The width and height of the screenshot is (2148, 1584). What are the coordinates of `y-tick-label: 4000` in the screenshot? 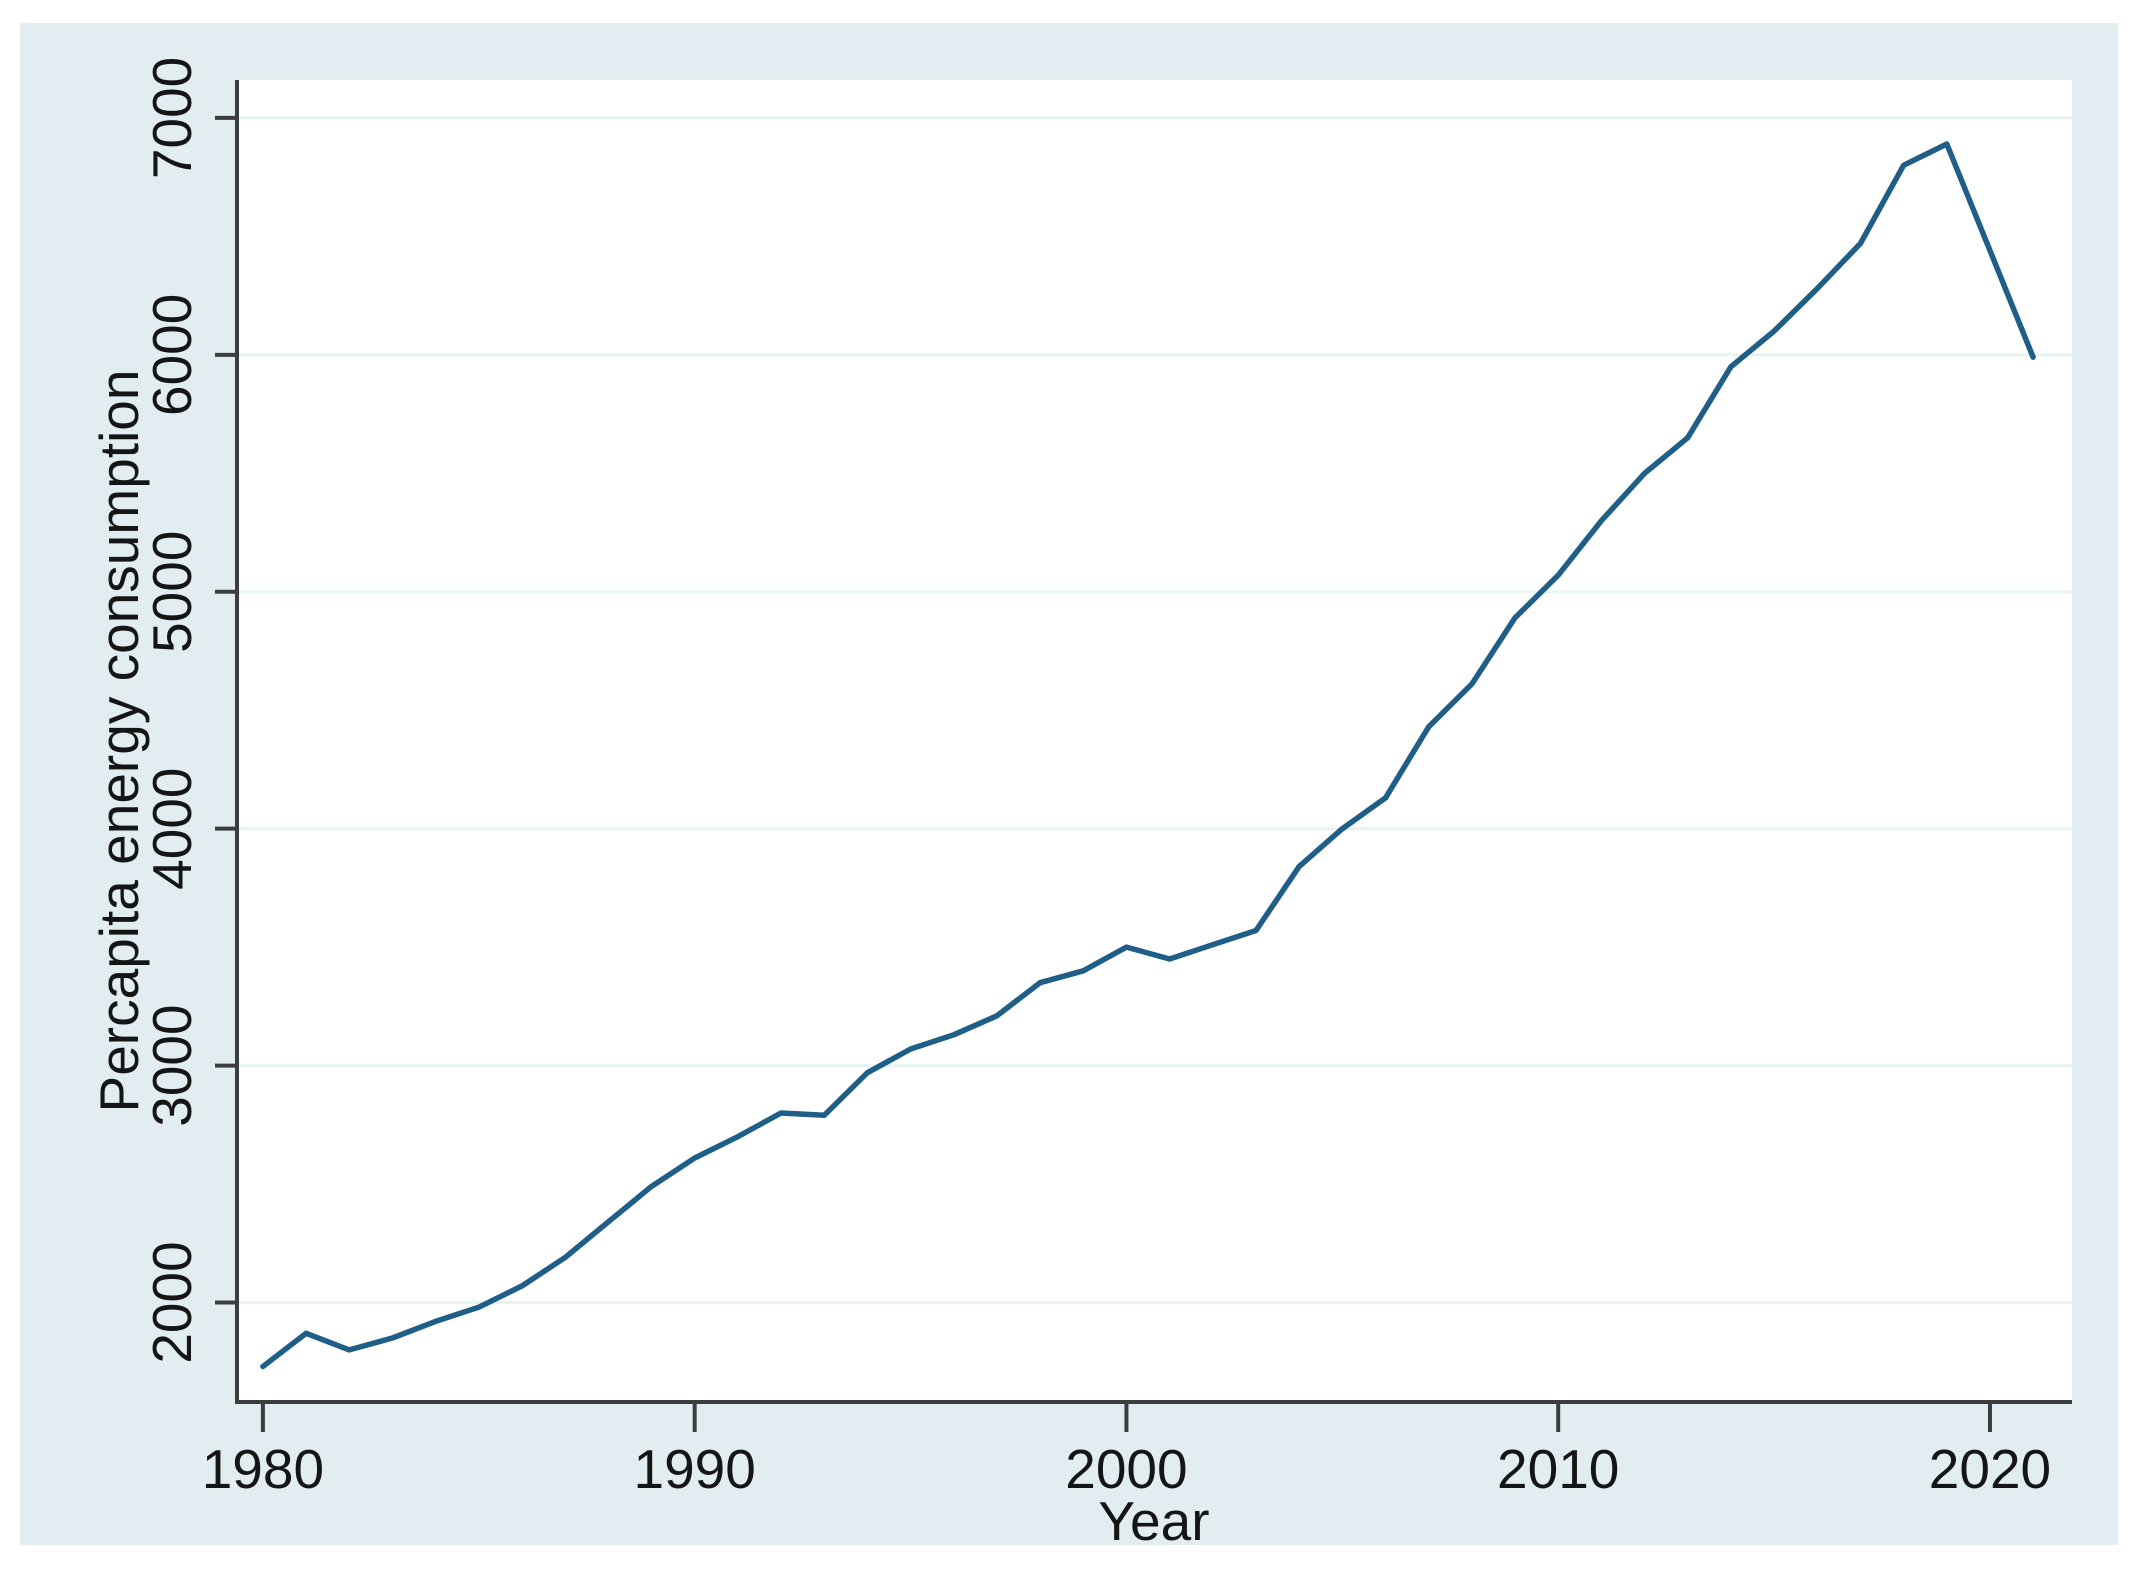 It's located at (172, 828).